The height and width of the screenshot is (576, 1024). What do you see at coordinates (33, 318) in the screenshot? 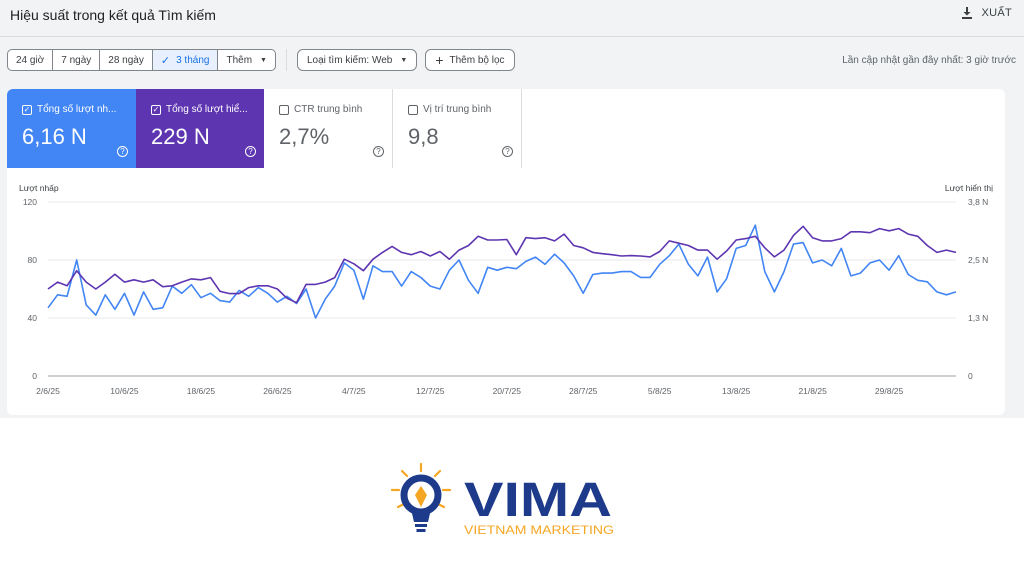
I see `left-tick-label: 40` at bounding box center [33, 318].